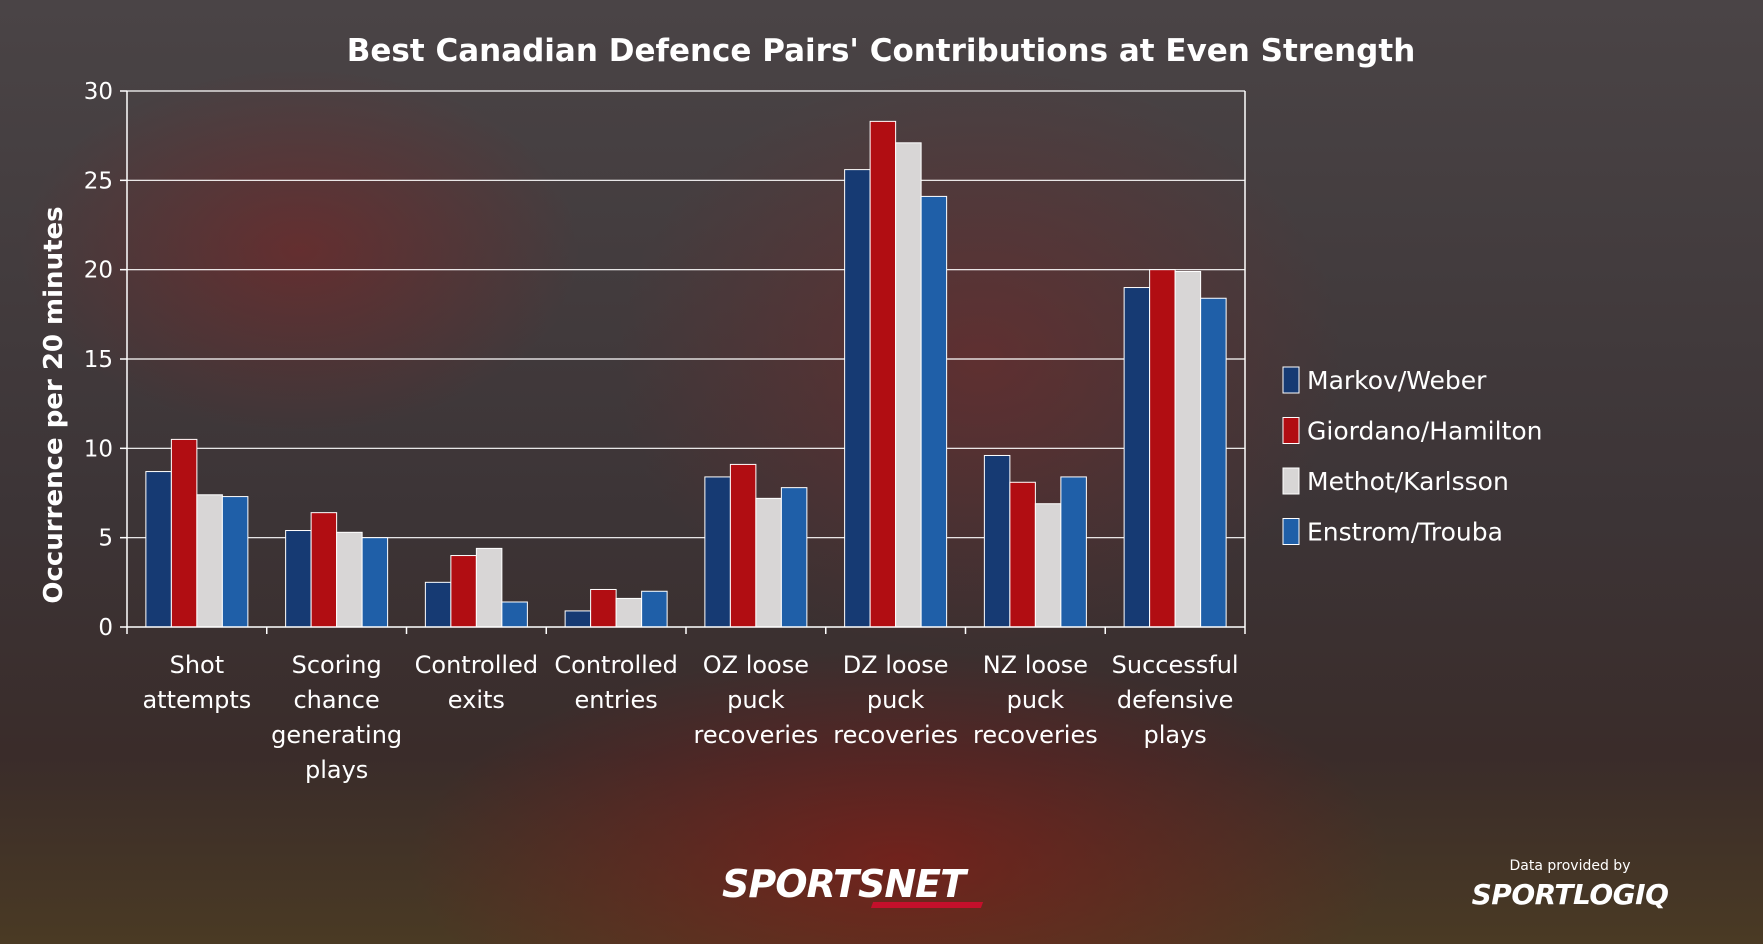  Describe the element at coordinates (1408, 481) in the screenshot. I see `legend-label: Methot/Karlsson` at that location.